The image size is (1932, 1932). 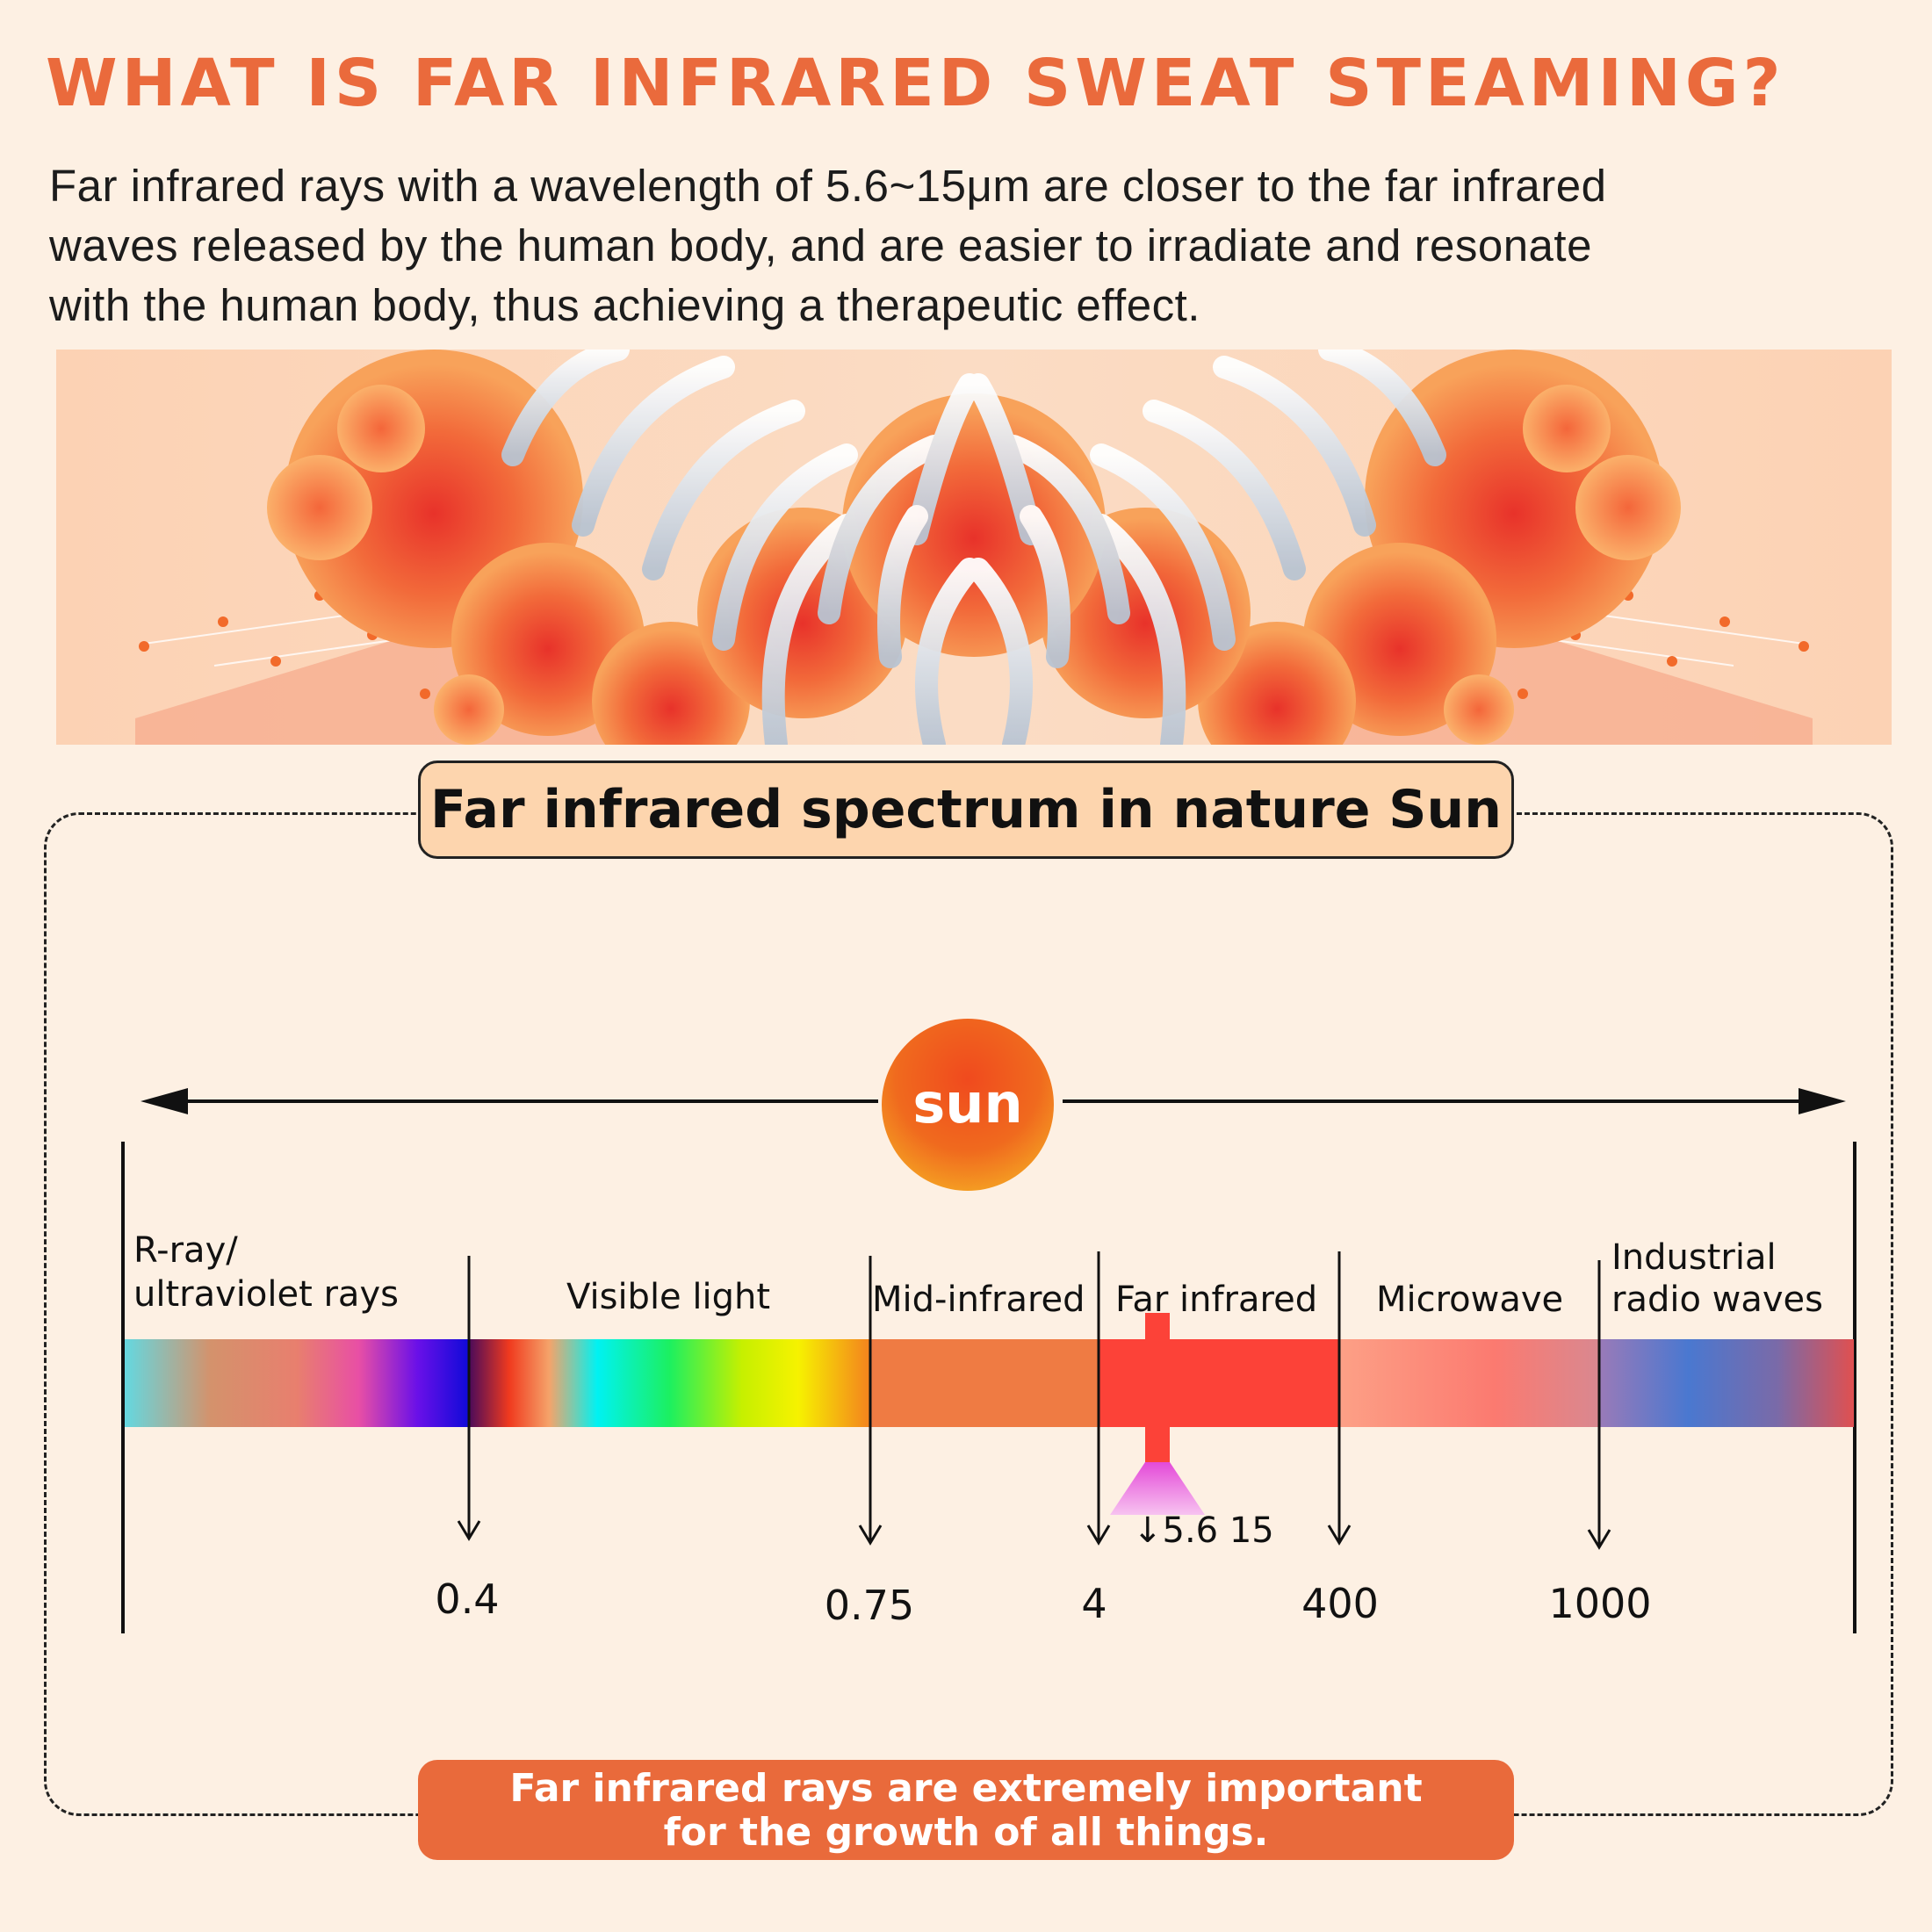 I want to click on band-uv, so click(x=297, y=1383).